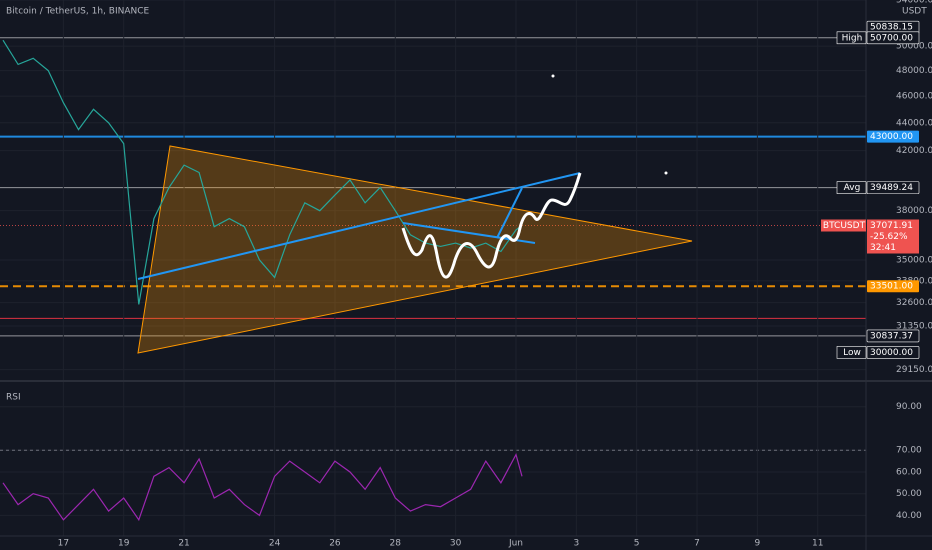  What do you see at coordinates (275, 544) in the screenshot?
I see `x-tick-label: 24` at bounding box center [275, 544].